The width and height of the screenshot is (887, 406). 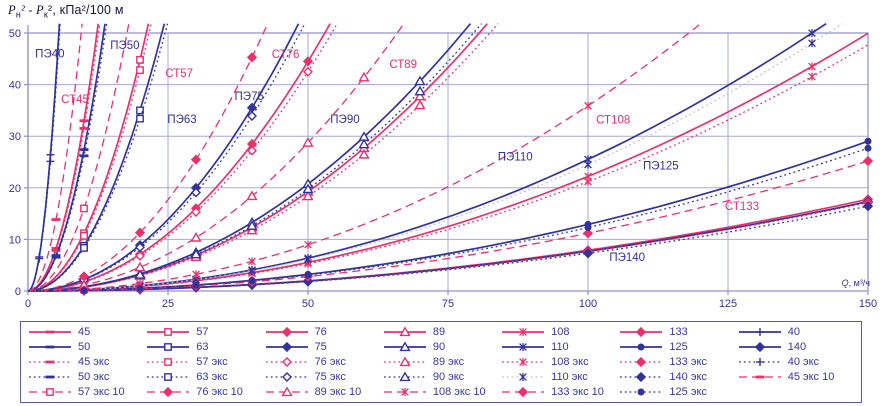 I want to click on legend-label: 45 экс, so click(x=94, y=362).